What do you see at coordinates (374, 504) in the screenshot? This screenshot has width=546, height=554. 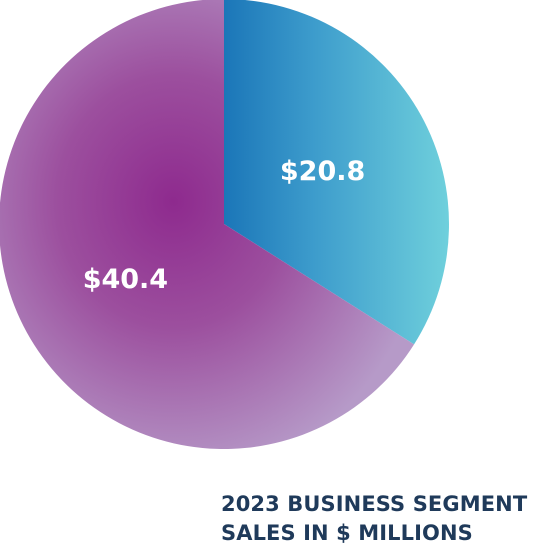 I see `chart-title-line-1: 2023 BUSINESS SEGMENT` at bounding box center [374, 504].